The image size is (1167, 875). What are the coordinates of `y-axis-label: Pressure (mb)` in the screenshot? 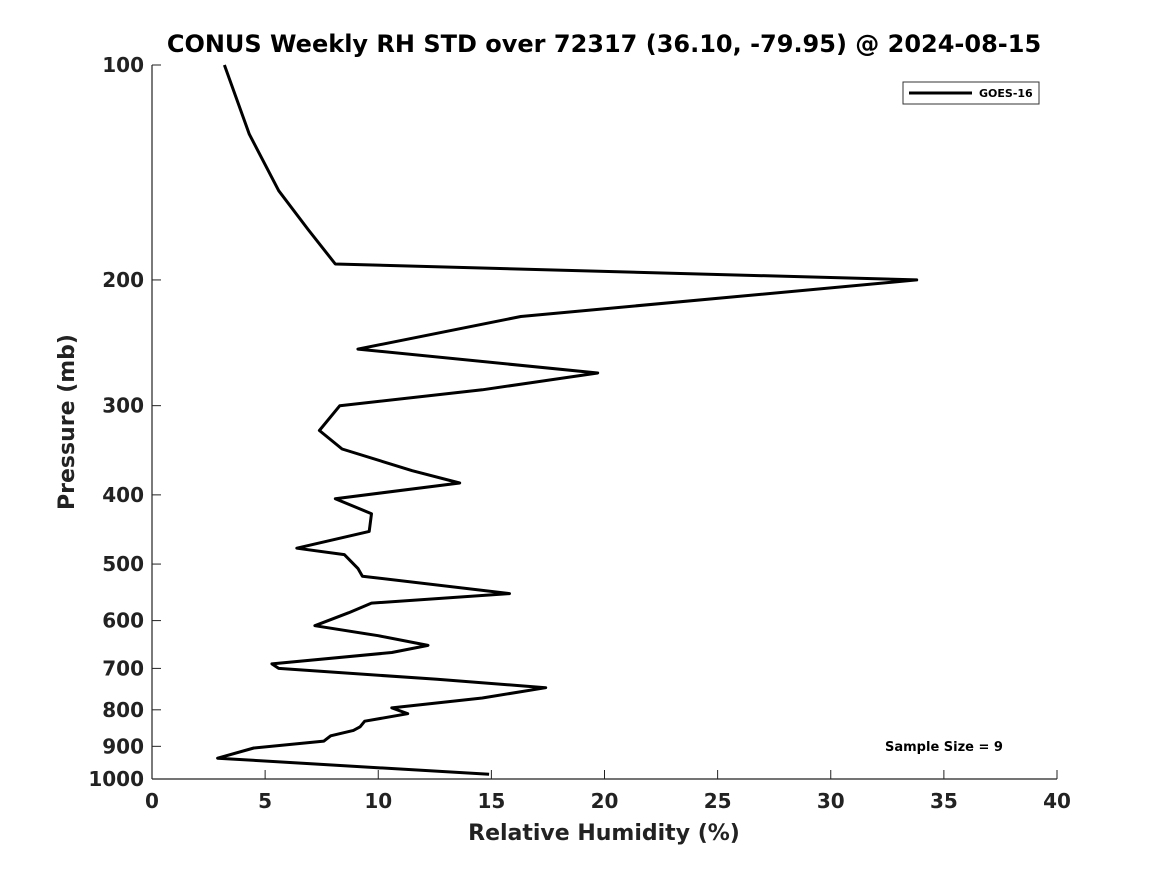 It's located at (67, 422).